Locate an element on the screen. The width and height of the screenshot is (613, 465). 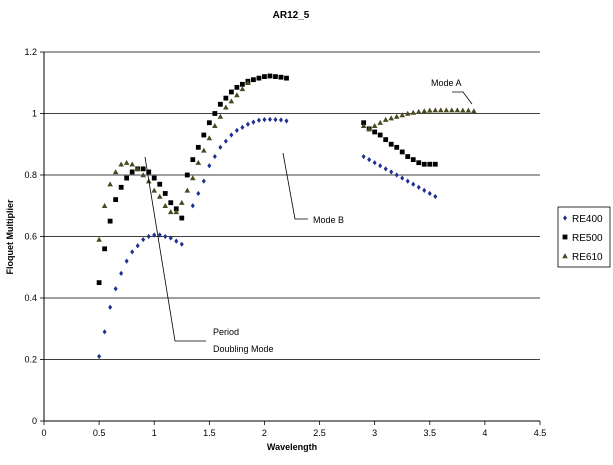
legend-label-re500: RE500 is located at coordinates (587, 238).